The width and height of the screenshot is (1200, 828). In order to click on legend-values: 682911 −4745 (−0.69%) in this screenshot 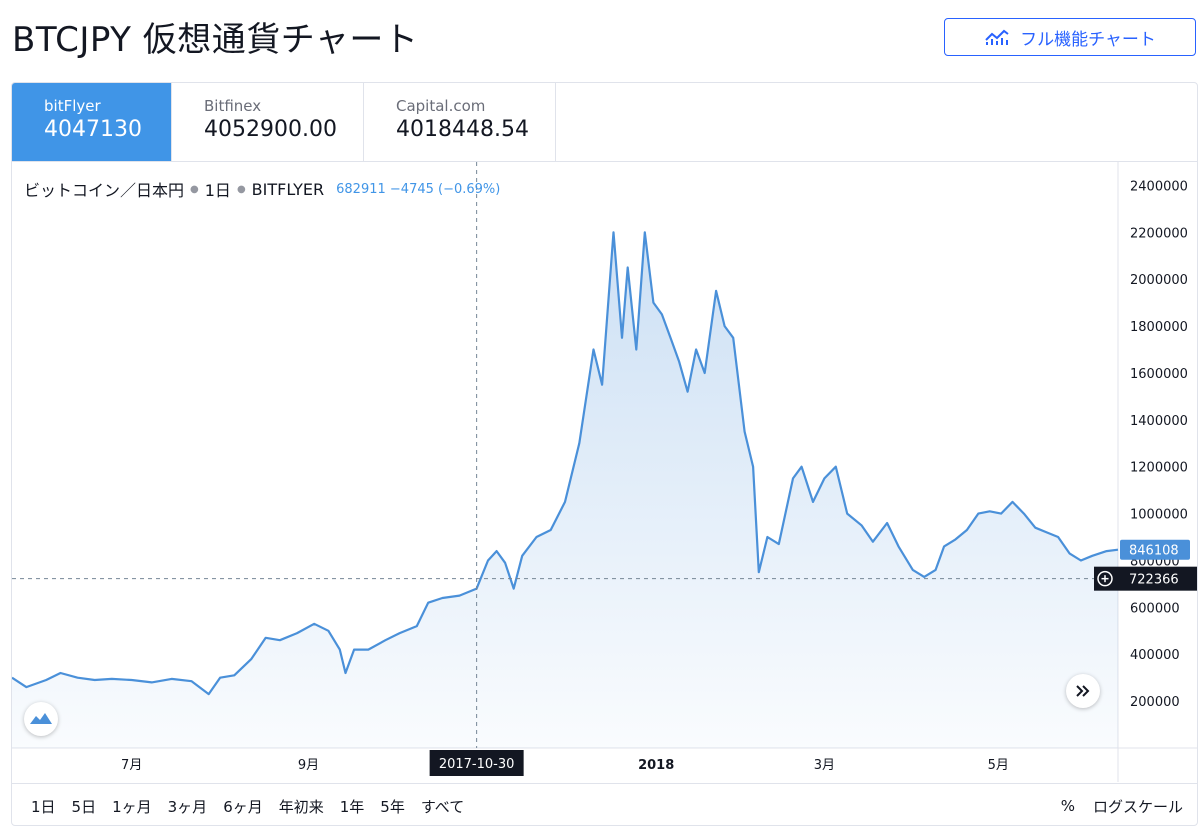, I will do `click(418, 189)`.